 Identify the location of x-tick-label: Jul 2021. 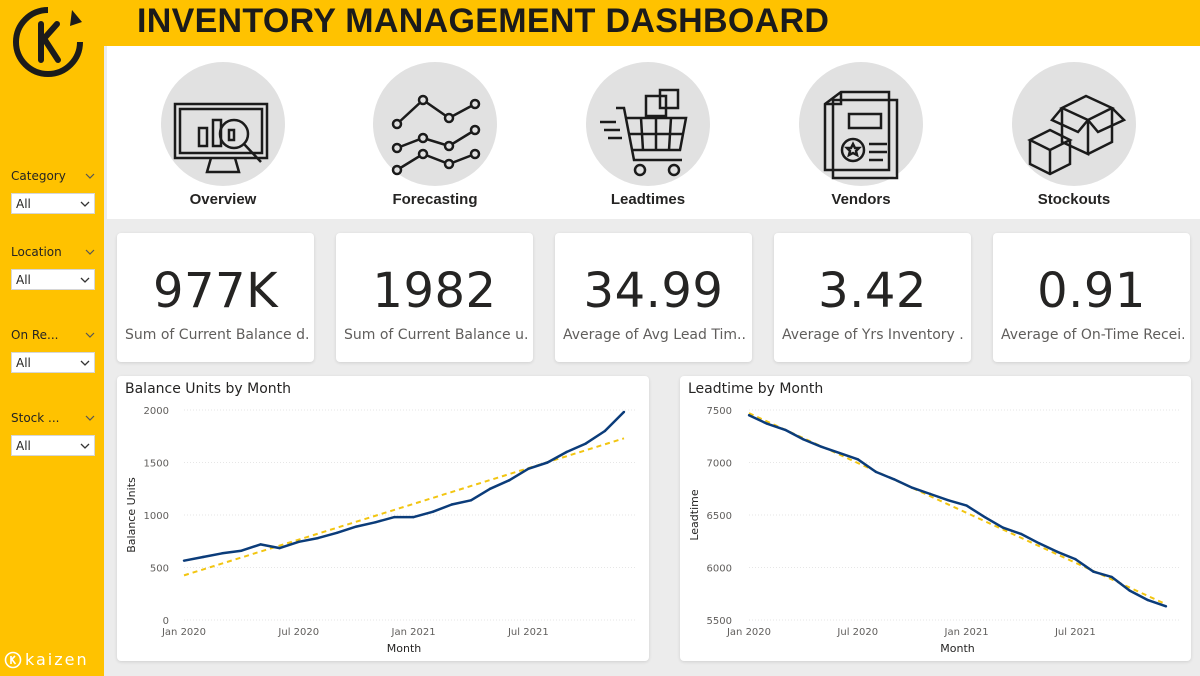
(1075, 632).